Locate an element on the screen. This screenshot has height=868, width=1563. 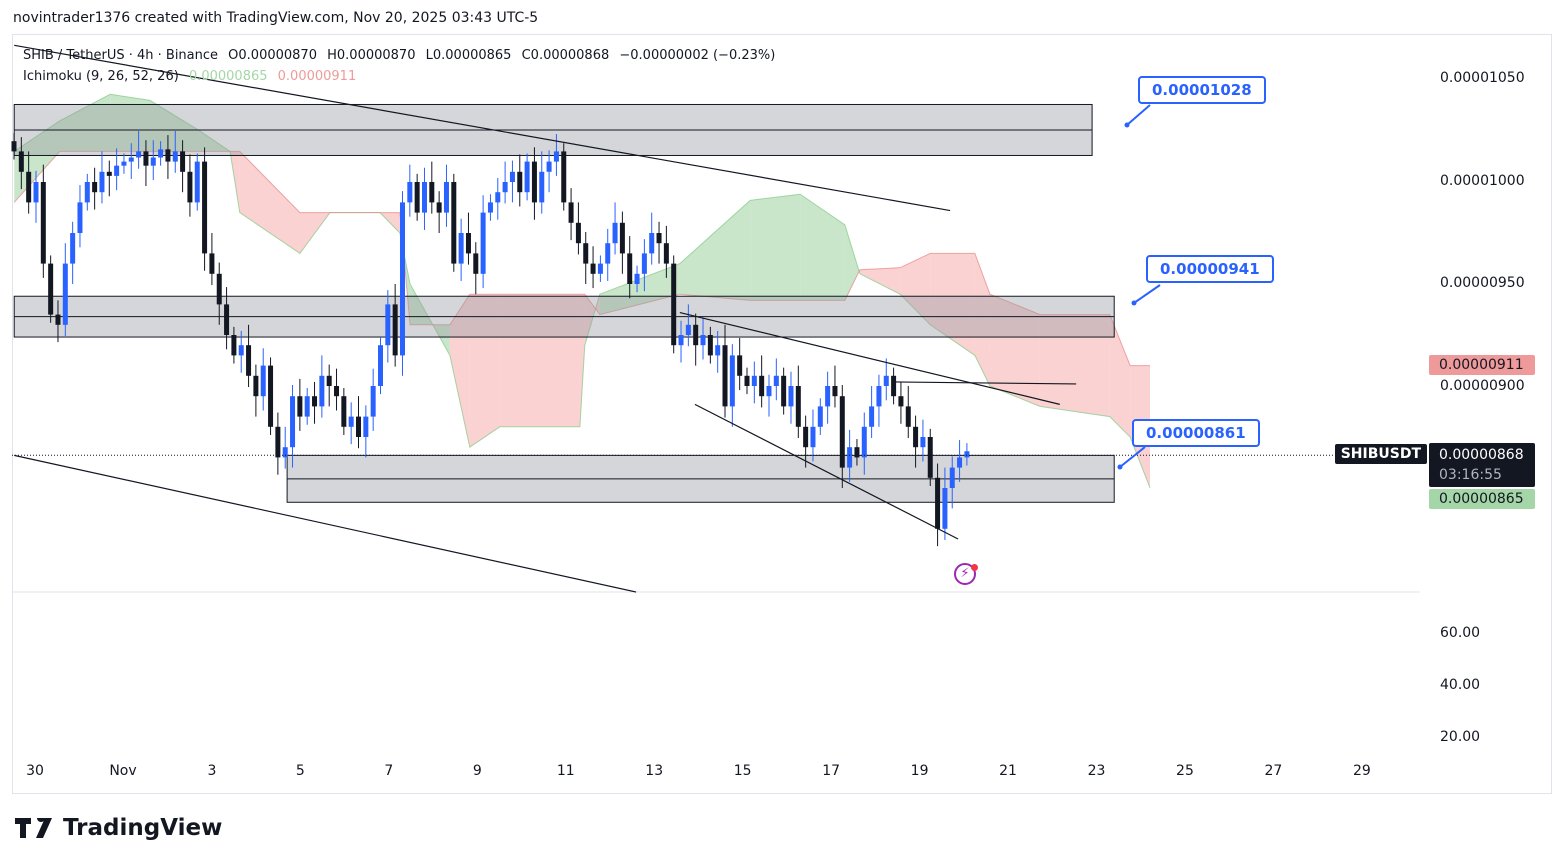
date-axis-label: 11 is located at coordinates (565, 771).